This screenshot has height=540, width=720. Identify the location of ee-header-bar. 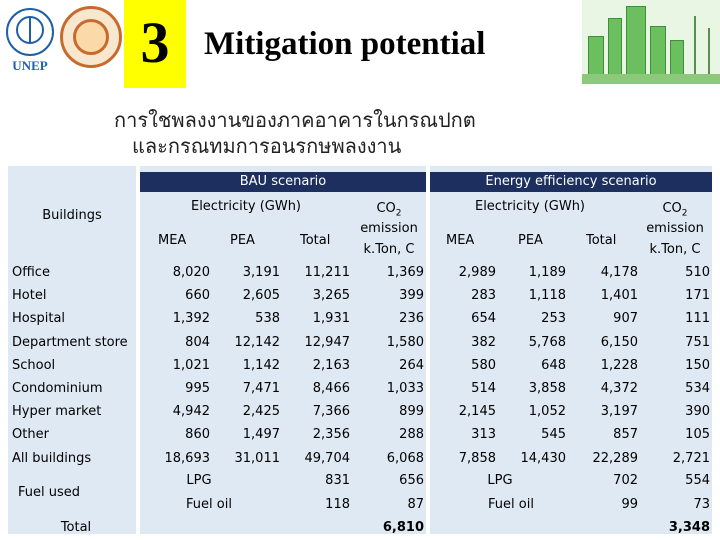
(571, 182).